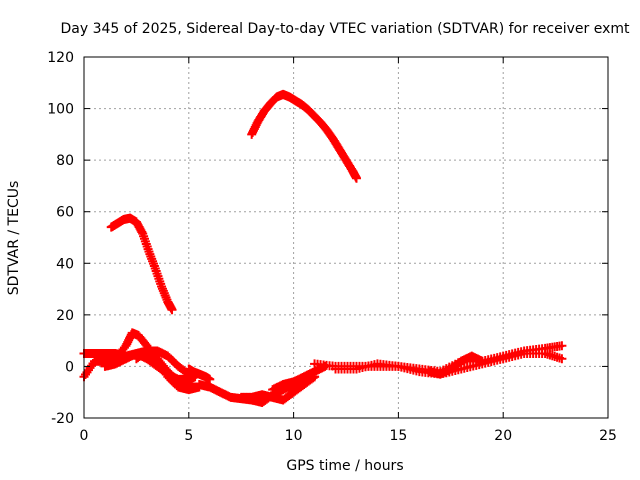 The image size is (640, 480). I want to click on y-axis-label: SDTVAR / TECUs, so click(14, 238).